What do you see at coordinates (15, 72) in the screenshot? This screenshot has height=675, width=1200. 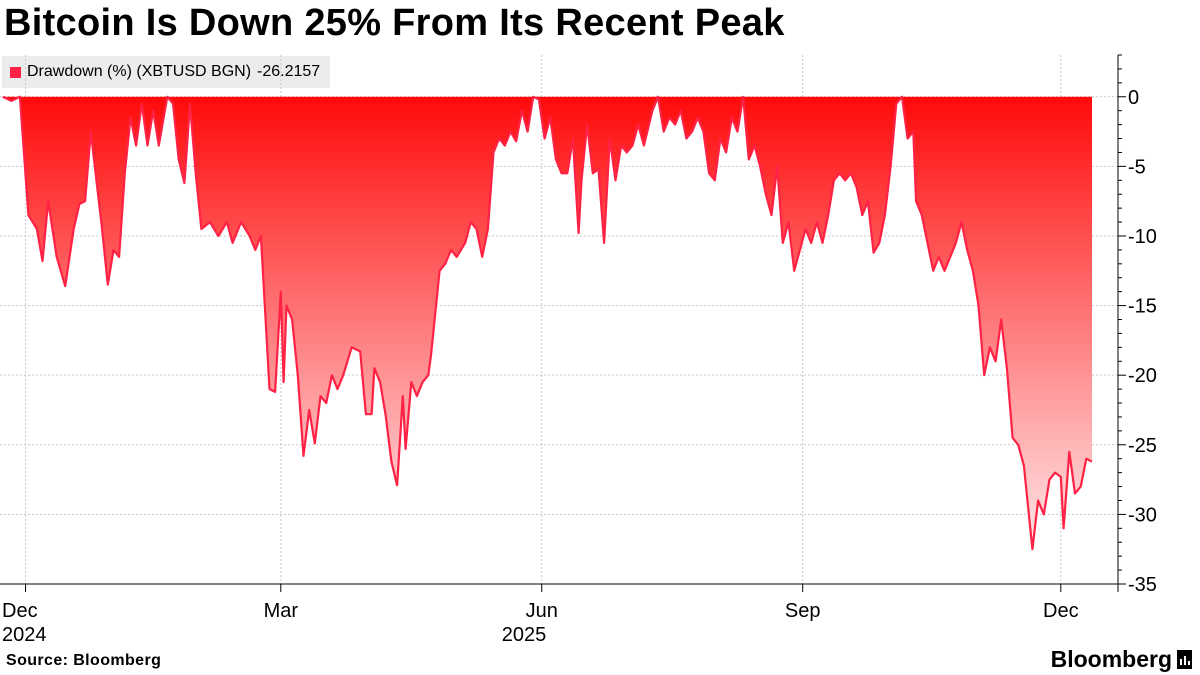 I see `legend-swatch` at bounding box center [15, 72].